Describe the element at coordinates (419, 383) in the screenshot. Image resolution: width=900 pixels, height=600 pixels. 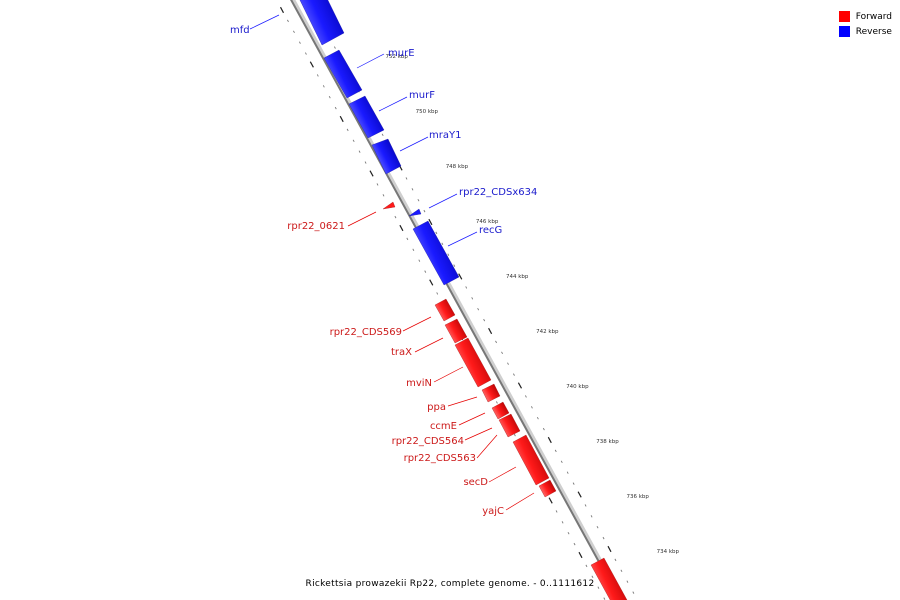
I see `gene-label-mviN: mviN` at that location.